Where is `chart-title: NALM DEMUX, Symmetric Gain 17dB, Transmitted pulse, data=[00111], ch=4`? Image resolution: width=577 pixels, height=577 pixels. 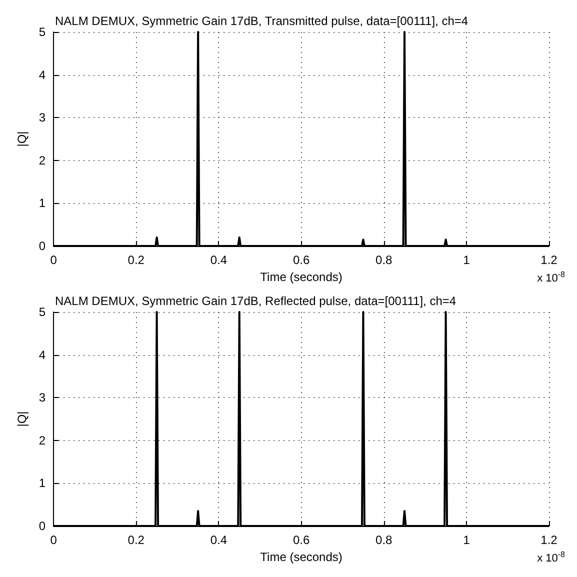 chart-title: NALM DEMUX, Symmetric Gain 17dB, Transmitted pulse, data=[00111], ch=4 is located at coordinates (261, 21).